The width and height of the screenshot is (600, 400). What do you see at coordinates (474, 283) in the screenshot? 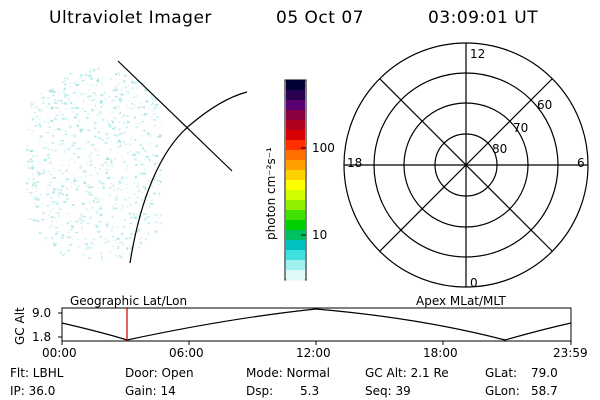
I see `mlt-label-0: 0` at bounding box center [474, 283].